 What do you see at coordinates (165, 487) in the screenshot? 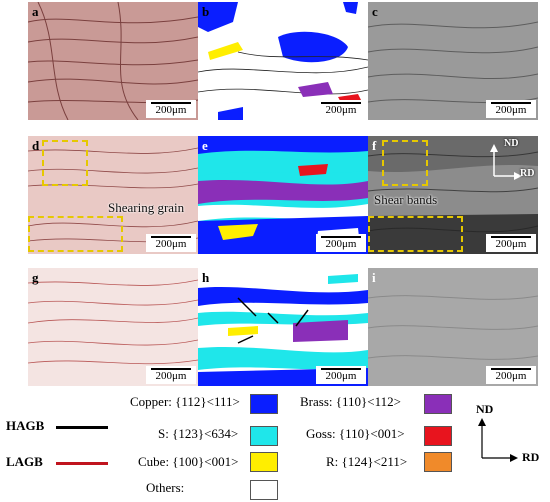
I see `legend-others: Others:` at bounding box center [165, 487].